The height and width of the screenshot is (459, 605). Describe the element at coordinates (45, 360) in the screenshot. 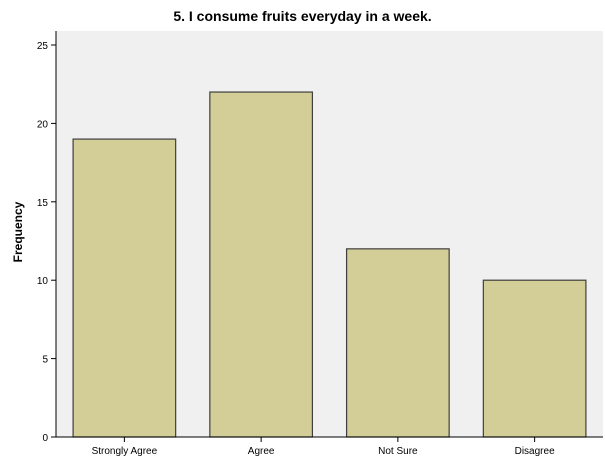

I see `y-tick-label: 5` at that location.